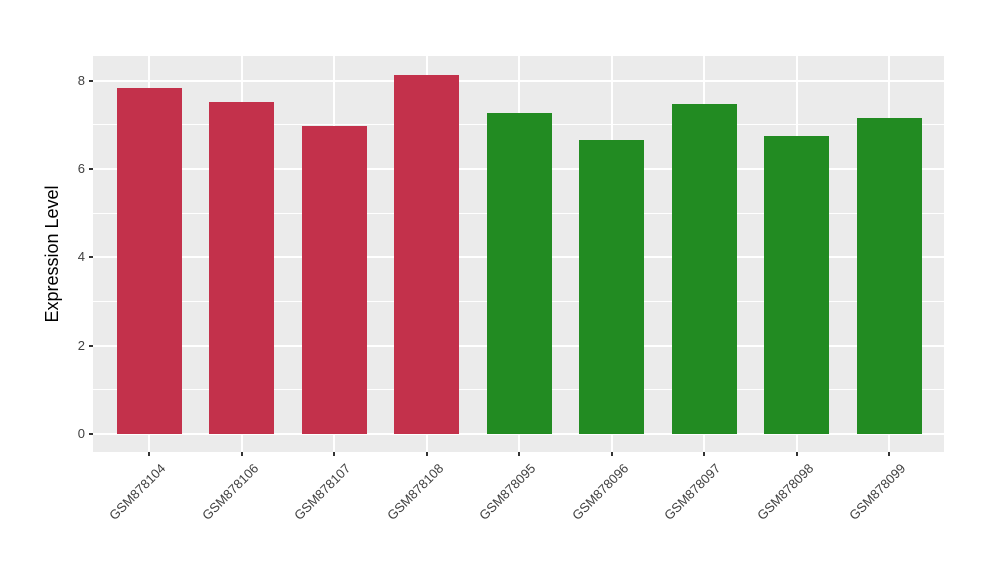  What do you see at coordinates (427, 254) in the screenshot?
I see `bar-GSM878108` at bounding box center [427, 254].